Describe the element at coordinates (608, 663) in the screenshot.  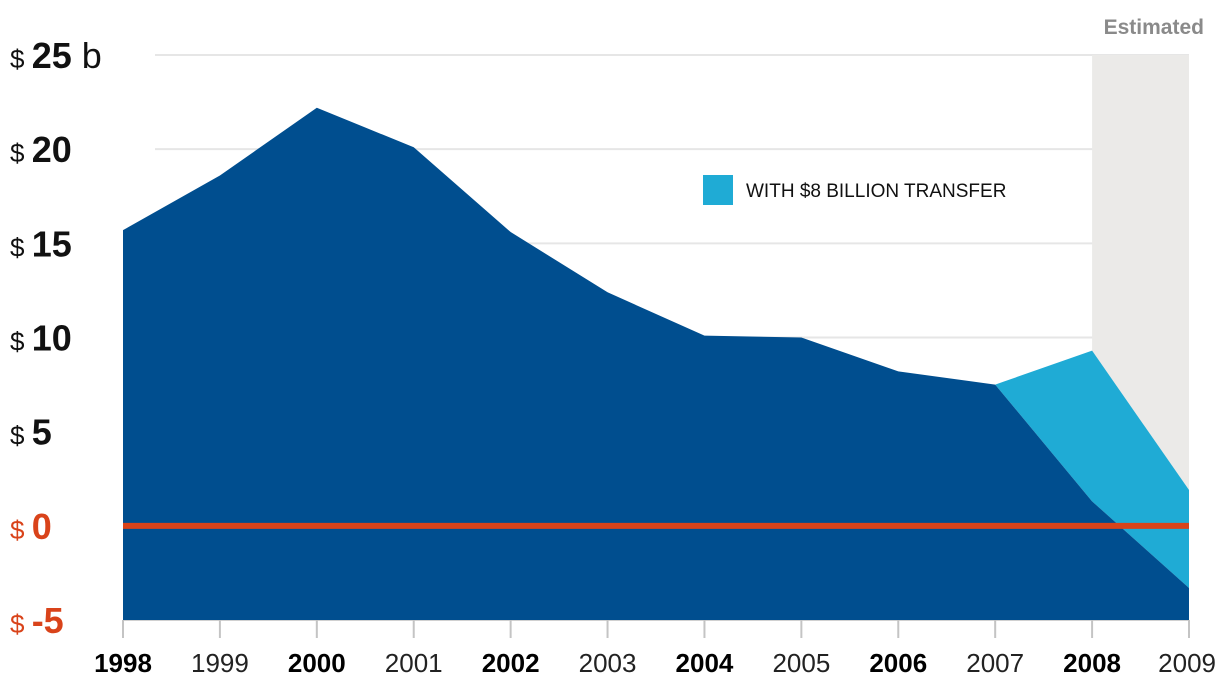
I see `x-tick-label: 2003` at that location.